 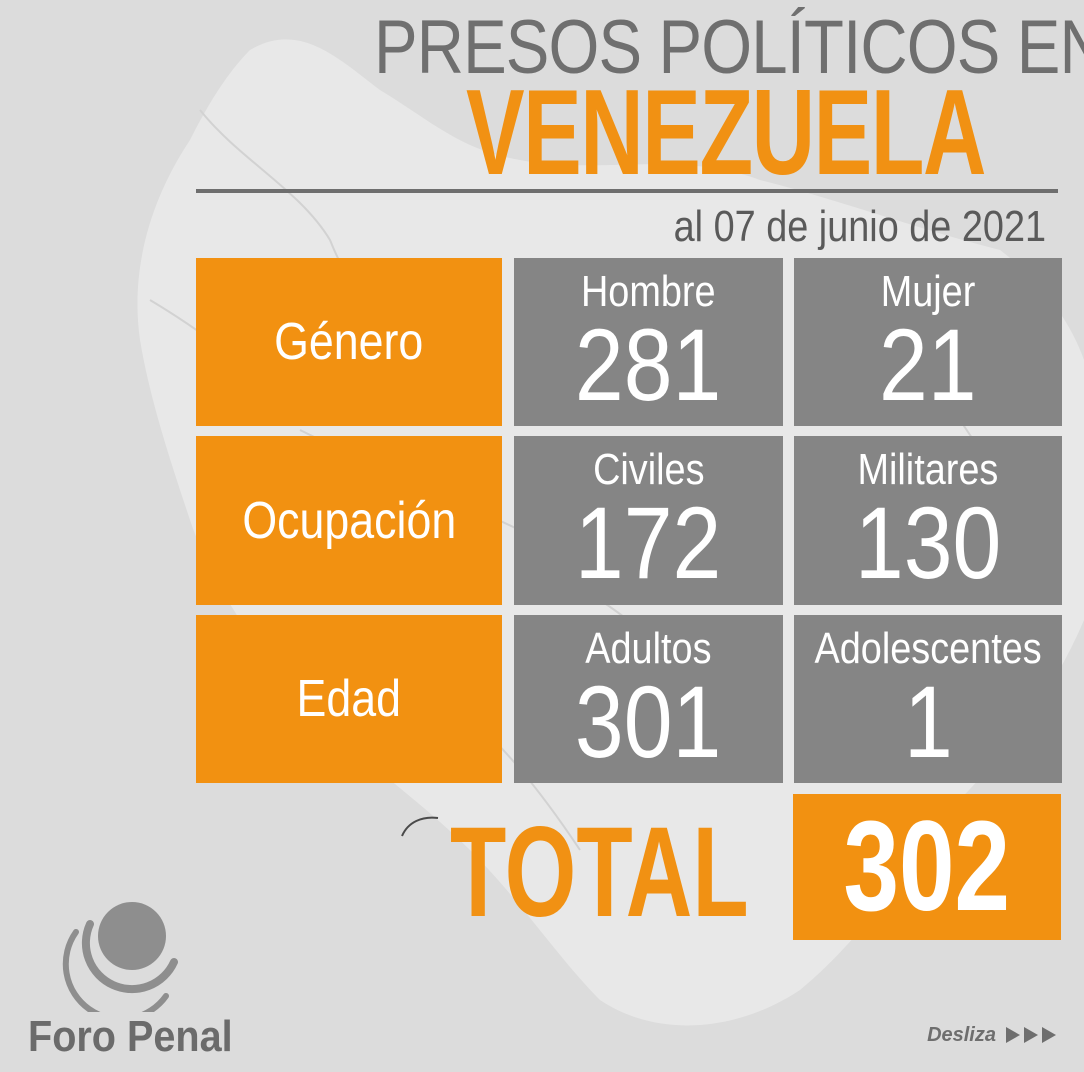 I want to click on stat-mujer: Mujer 21, so click(x=928, y=342).